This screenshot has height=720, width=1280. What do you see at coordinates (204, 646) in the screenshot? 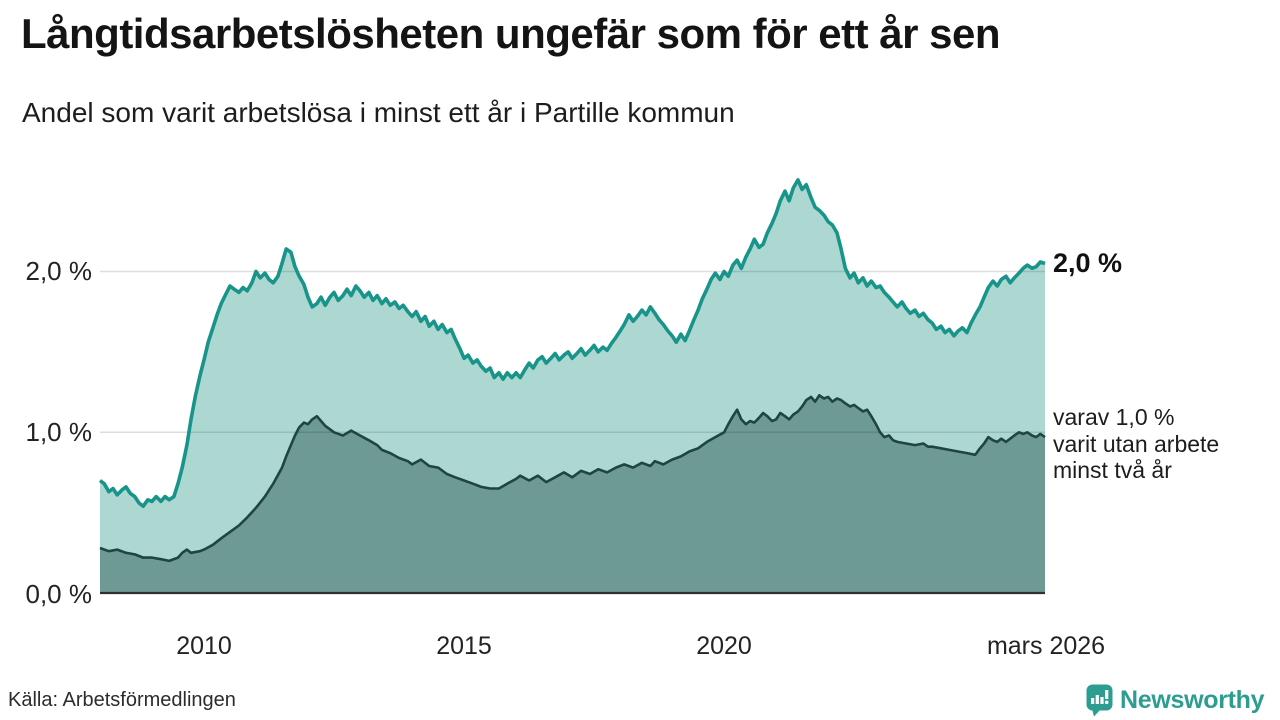
I see `x-axis-tick-2010: 2010` at bounding box center [204, 646].